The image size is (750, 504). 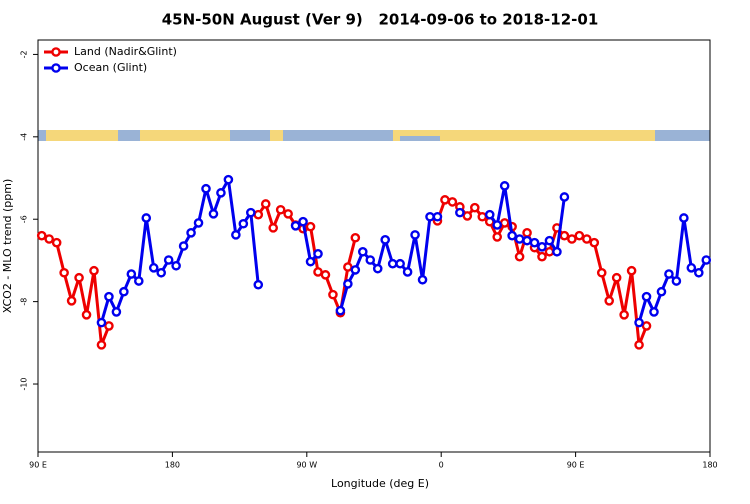 I want to click on y-tick-label: -6, so click(x=24, y=219).